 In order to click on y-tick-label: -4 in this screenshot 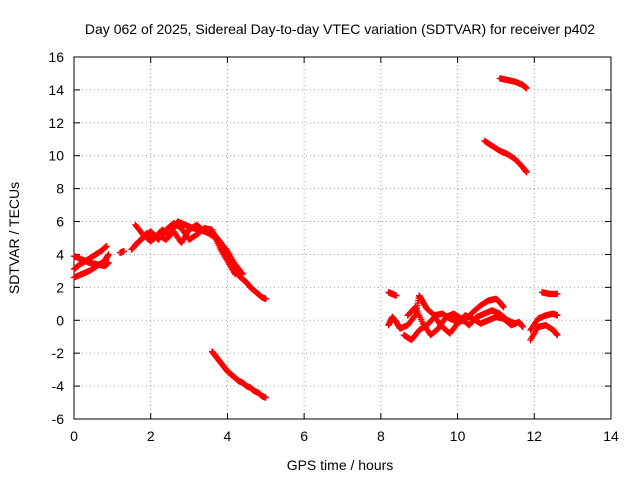, I will do `click(58, 386)`.